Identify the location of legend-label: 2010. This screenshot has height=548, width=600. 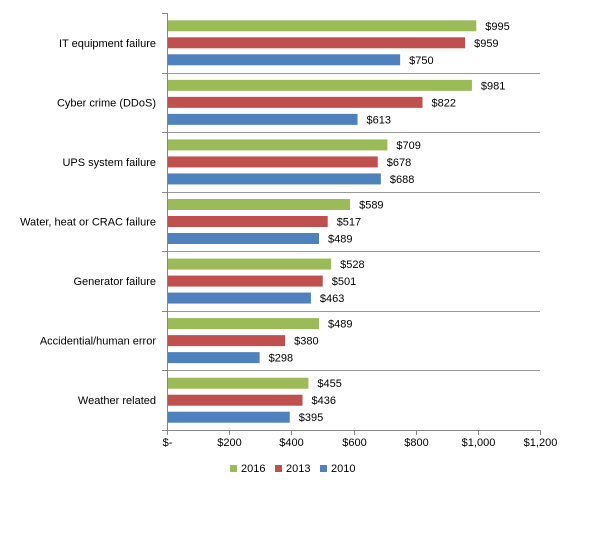
(343, 469).